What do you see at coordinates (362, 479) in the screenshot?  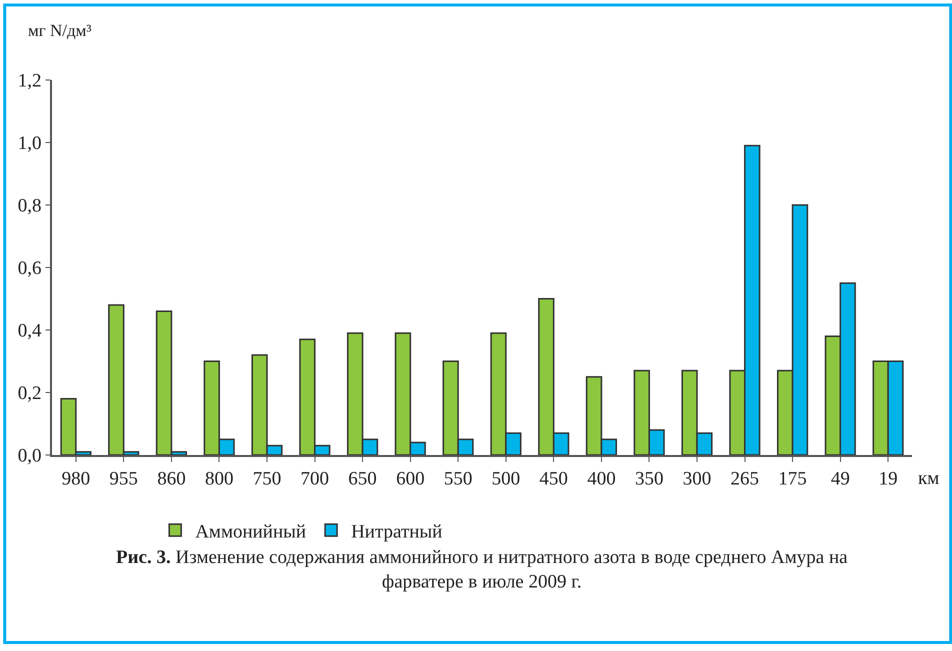 I see `x-tick-label: 650` at bounding box center [362, 479].